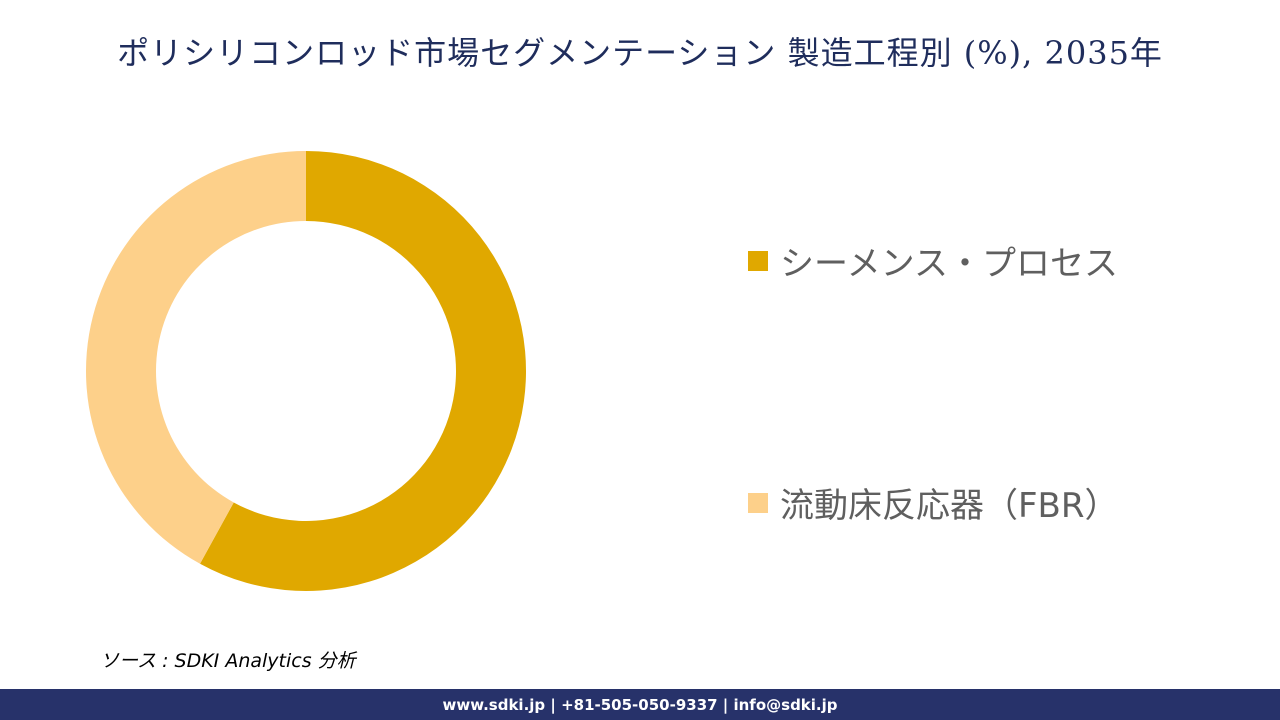 The image size is (1280, 720). Describe the element at coordinates (758, 260) in the screenshot. I see `legend-swatch-siemens` at that location.